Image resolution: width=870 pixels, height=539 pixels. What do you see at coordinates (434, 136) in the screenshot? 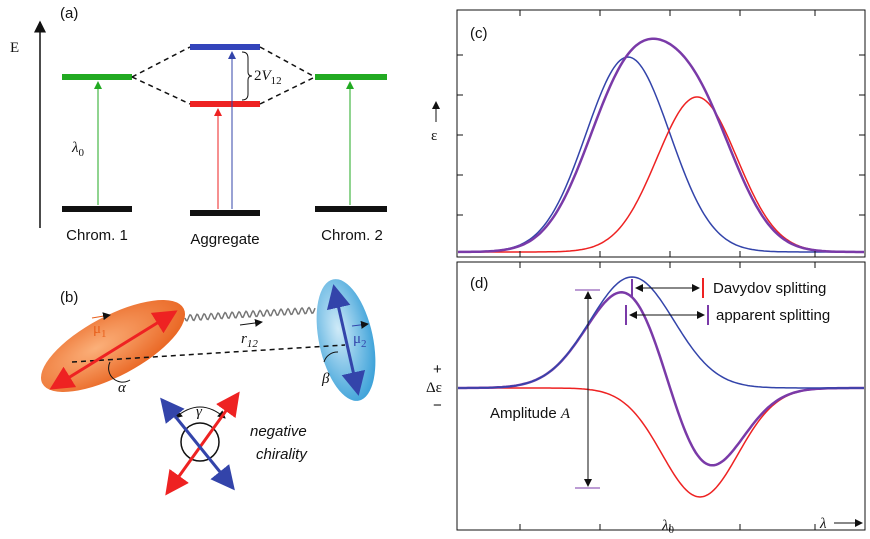
I see `axis-label: ε` at bounding box center [434, 136].